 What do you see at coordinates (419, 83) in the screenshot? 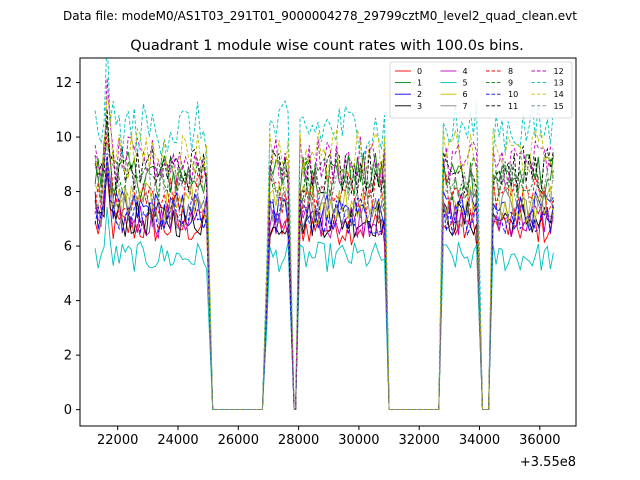
I see `legend-label-1: 1` at bounding box center [419, 83].